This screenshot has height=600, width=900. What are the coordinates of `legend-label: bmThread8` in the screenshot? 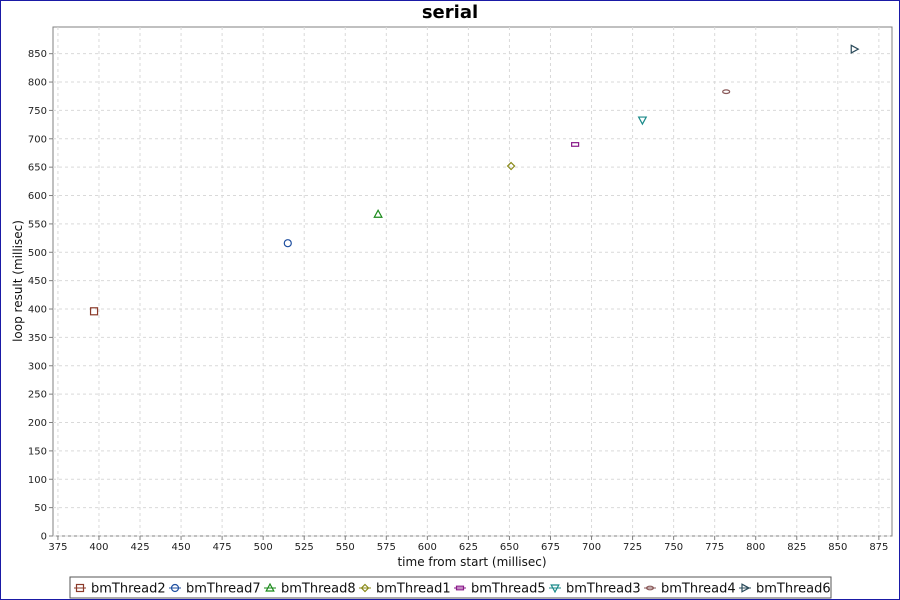 It's located at (318, 589).